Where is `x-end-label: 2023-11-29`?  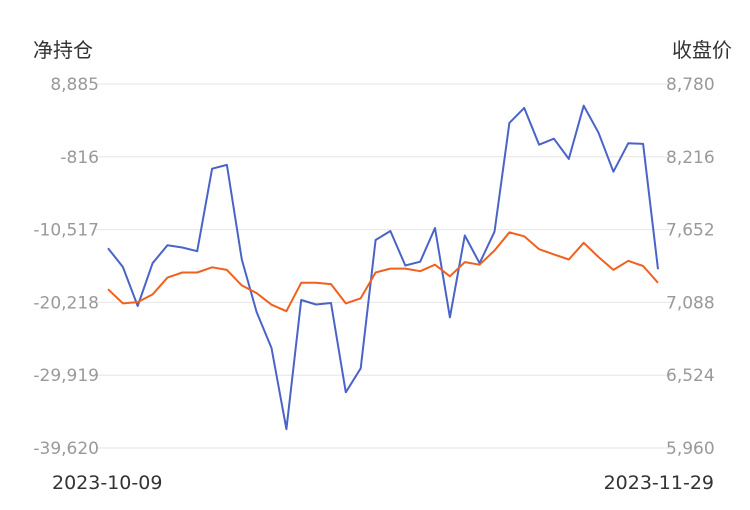 x-end-label: 2023-11-29 is located at coordinates (659, 483).